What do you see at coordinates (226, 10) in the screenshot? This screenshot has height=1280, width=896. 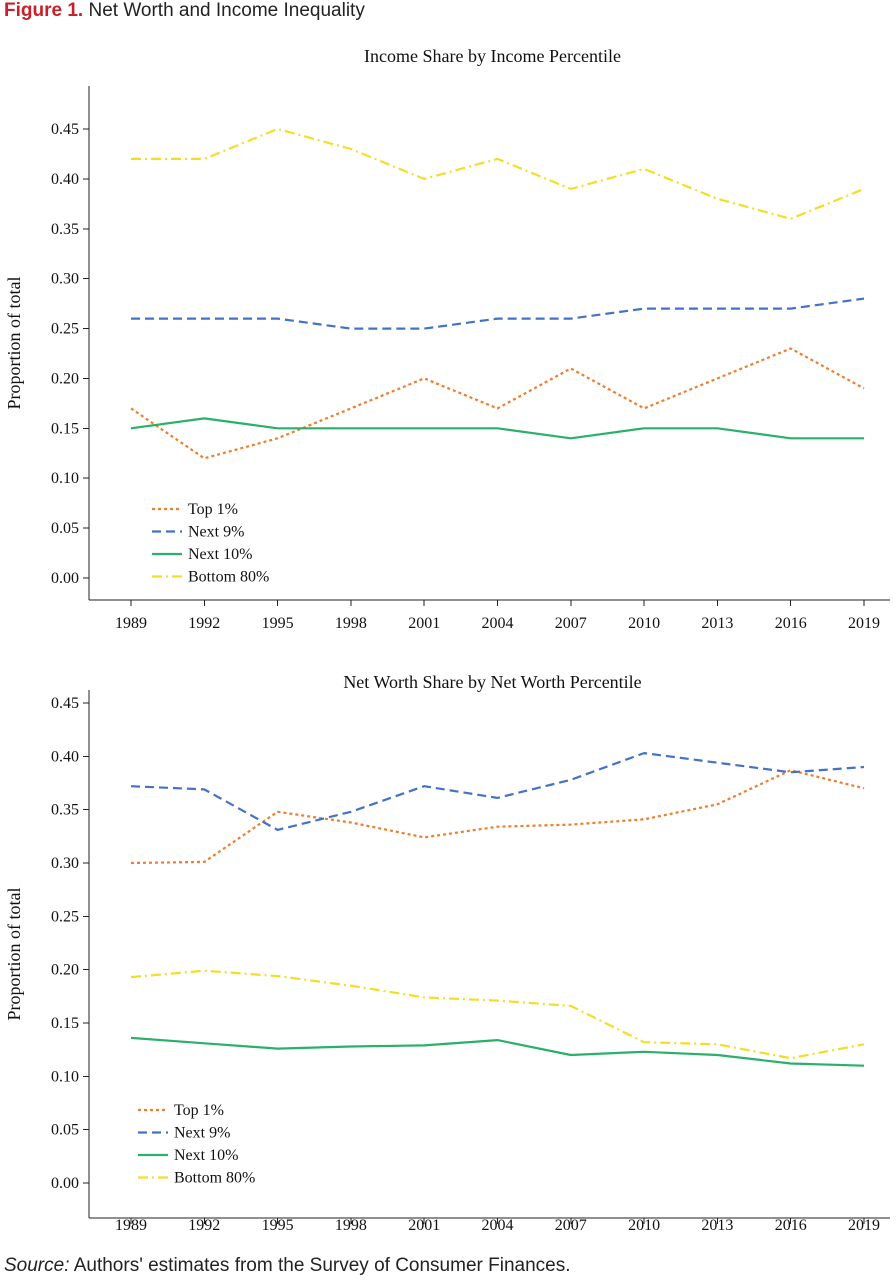 I see `figure-title-text: Net Worth and Income Inequality` at bounding box center [226, 10].